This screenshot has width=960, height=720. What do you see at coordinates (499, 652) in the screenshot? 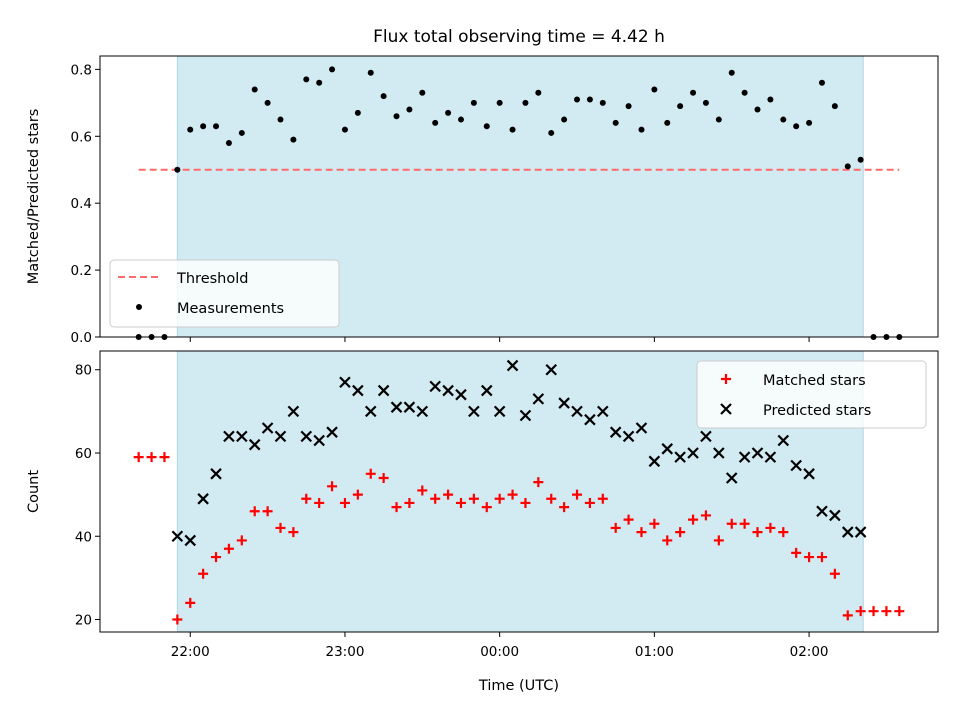
I see `x-tick-label: 00:00` at bounding box center [499, 652].